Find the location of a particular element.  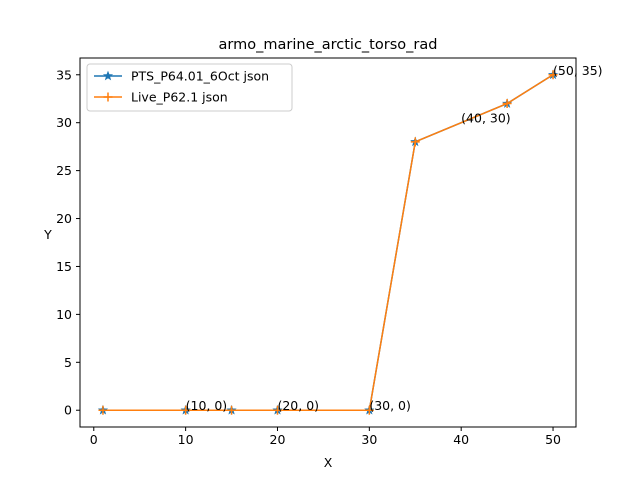

y-tick-label: 10 is located at coordinates (64, 314).